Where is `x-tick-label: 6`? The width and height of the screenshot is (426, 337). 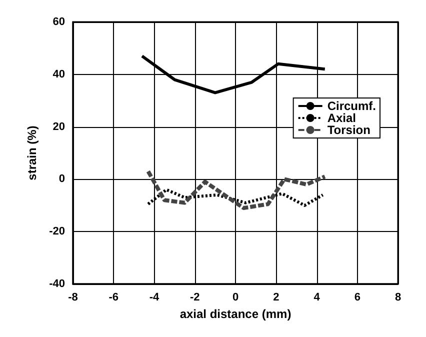
x-tick-label: 6 is located at coordinates (357, 298).